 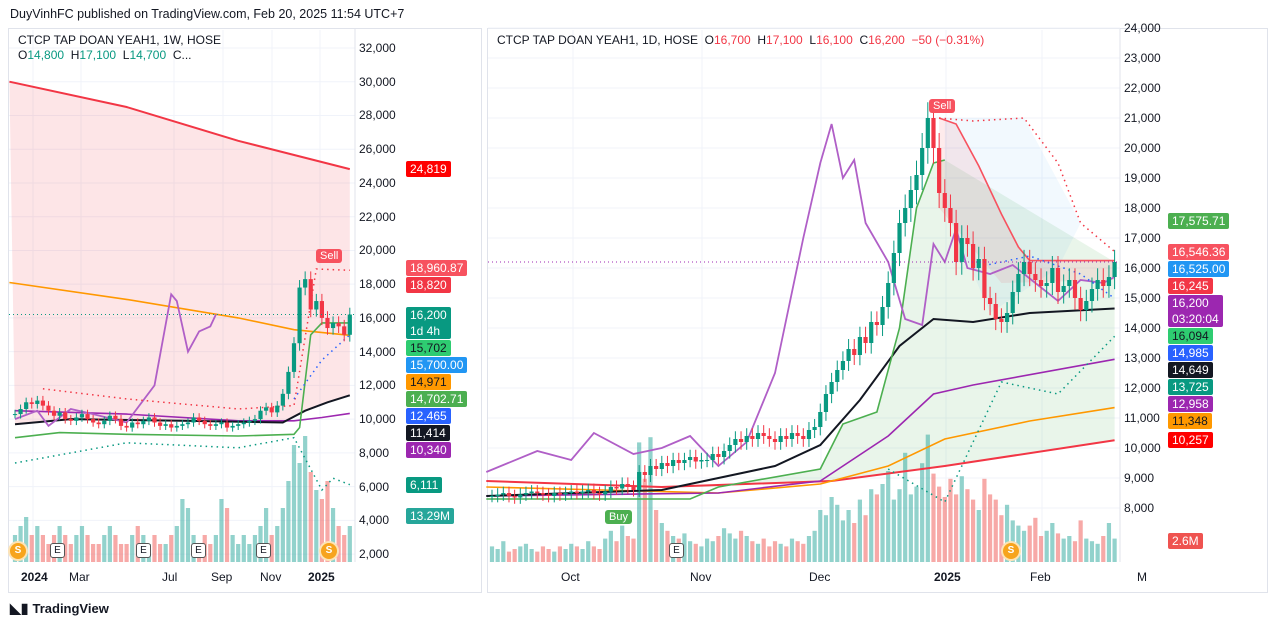 I want to click on price-badge: 14,649, so click(x=1190, y=369).